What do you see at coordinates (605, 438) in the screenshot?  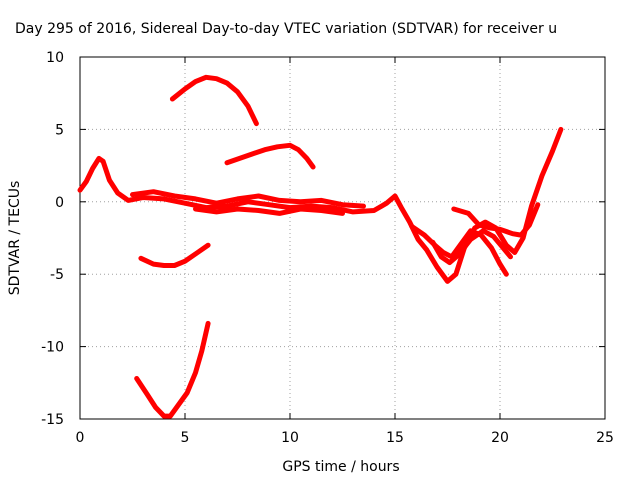 I see `x-tick-label: 25` at bounding box center [605, 438].